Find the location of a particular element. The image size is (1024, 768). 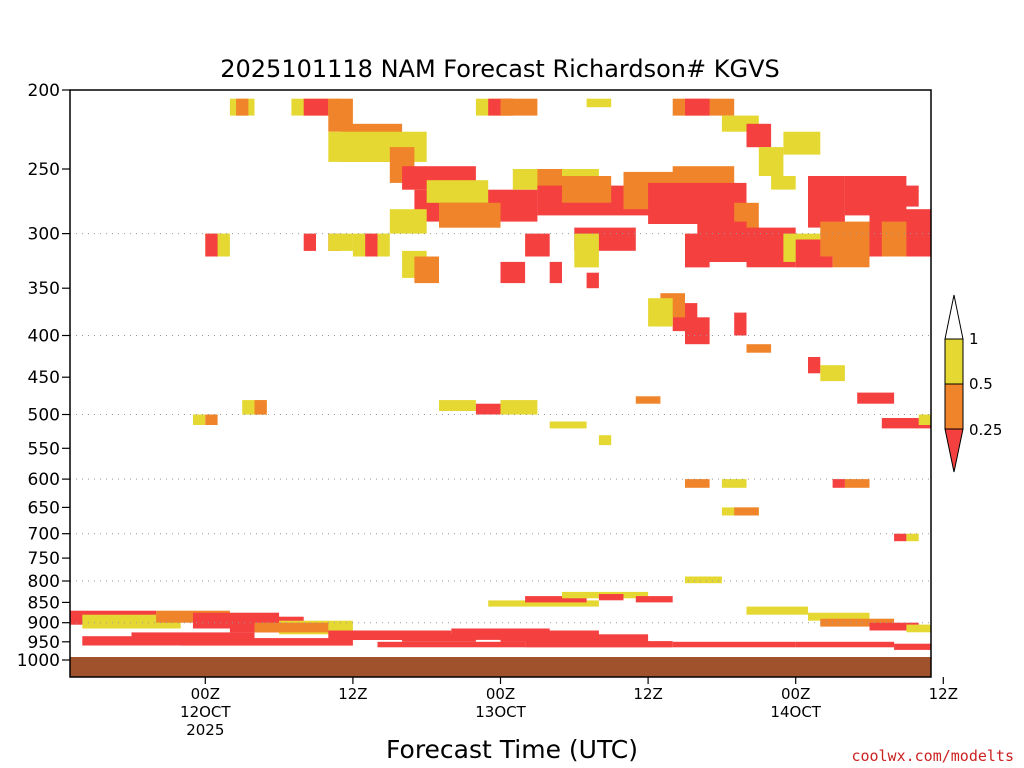

ytick-label-300: 300 is located at coordinates (44, 235).